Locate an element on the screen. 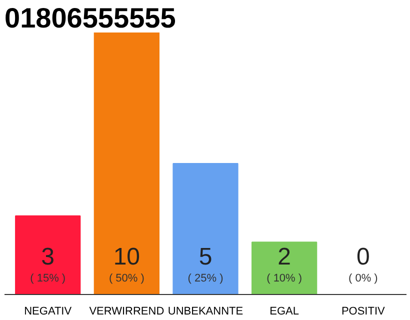 This screenshot has width=410, height=320. x-tick-label: VERWIRREND is located at coordinates (126, 312).